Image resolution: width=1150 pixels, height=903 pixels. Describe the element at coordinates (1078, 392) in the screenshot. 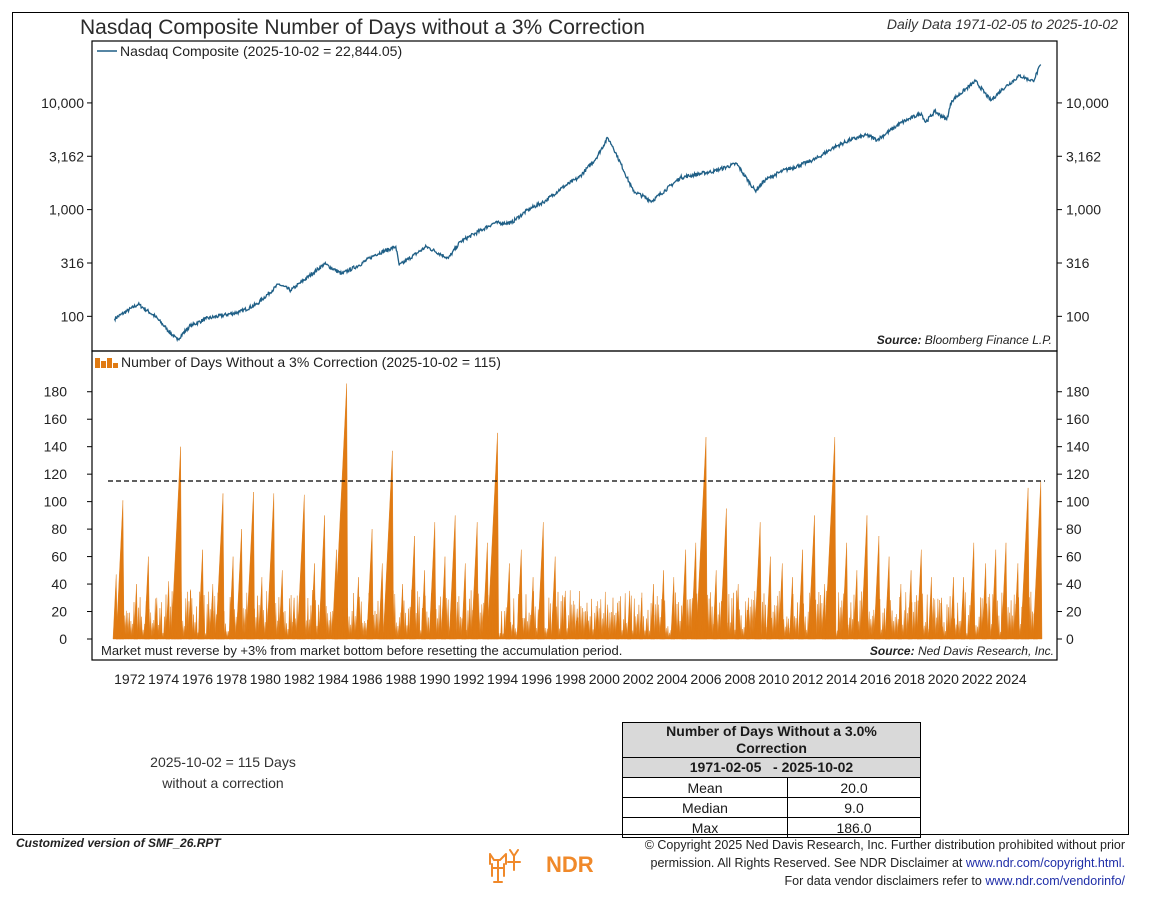

I see `y-tick-label-right: 180` at that location.